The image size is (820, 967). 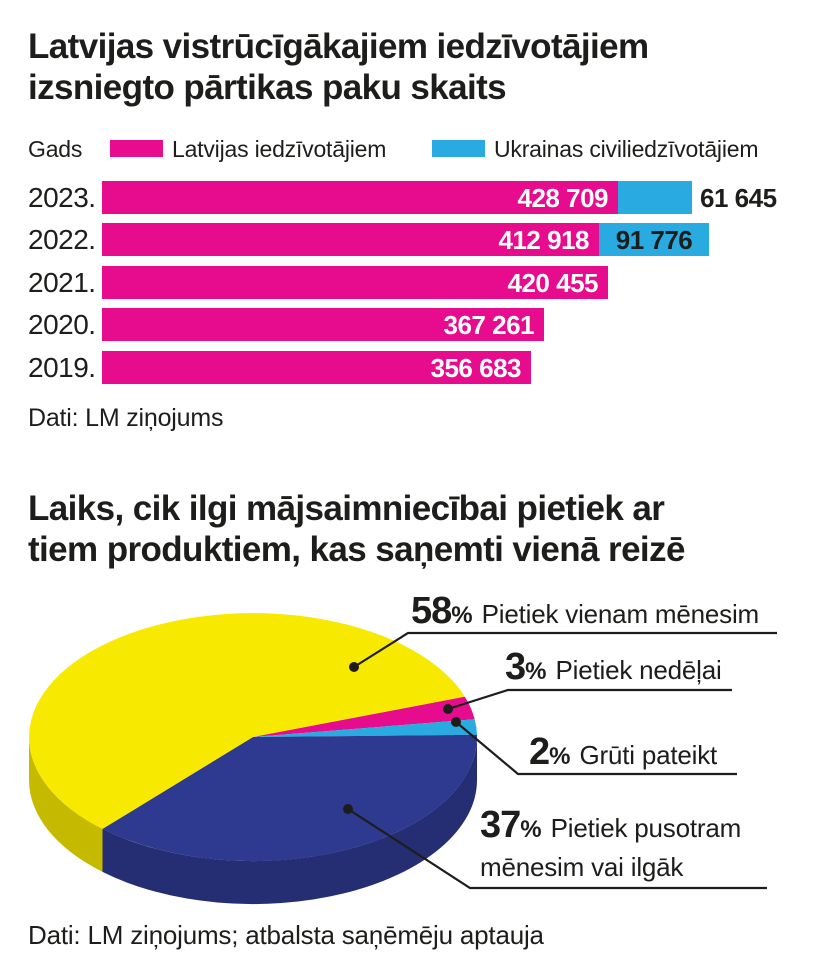 I want to click on pie-callout-2: 2% Grūti pateikt, so click(x=623, y=756).